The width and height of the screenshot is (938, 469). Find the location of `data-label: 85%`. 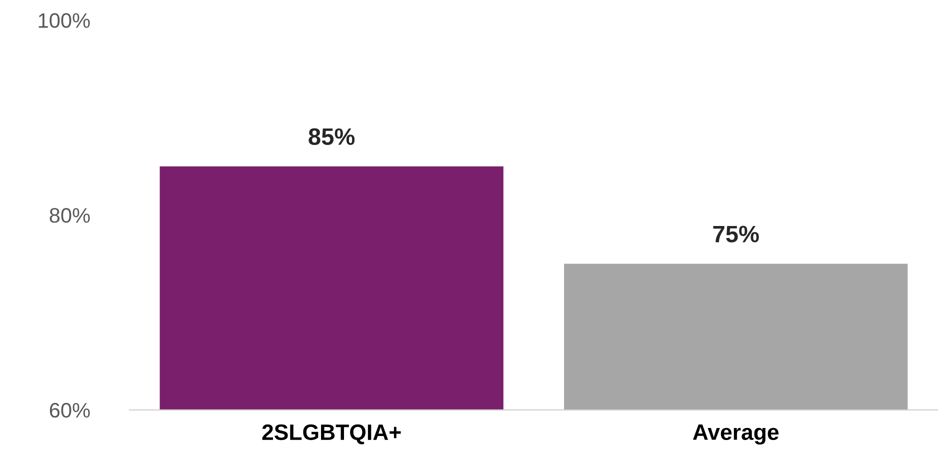

data-label: 85% is located at coordinates (331, 136).